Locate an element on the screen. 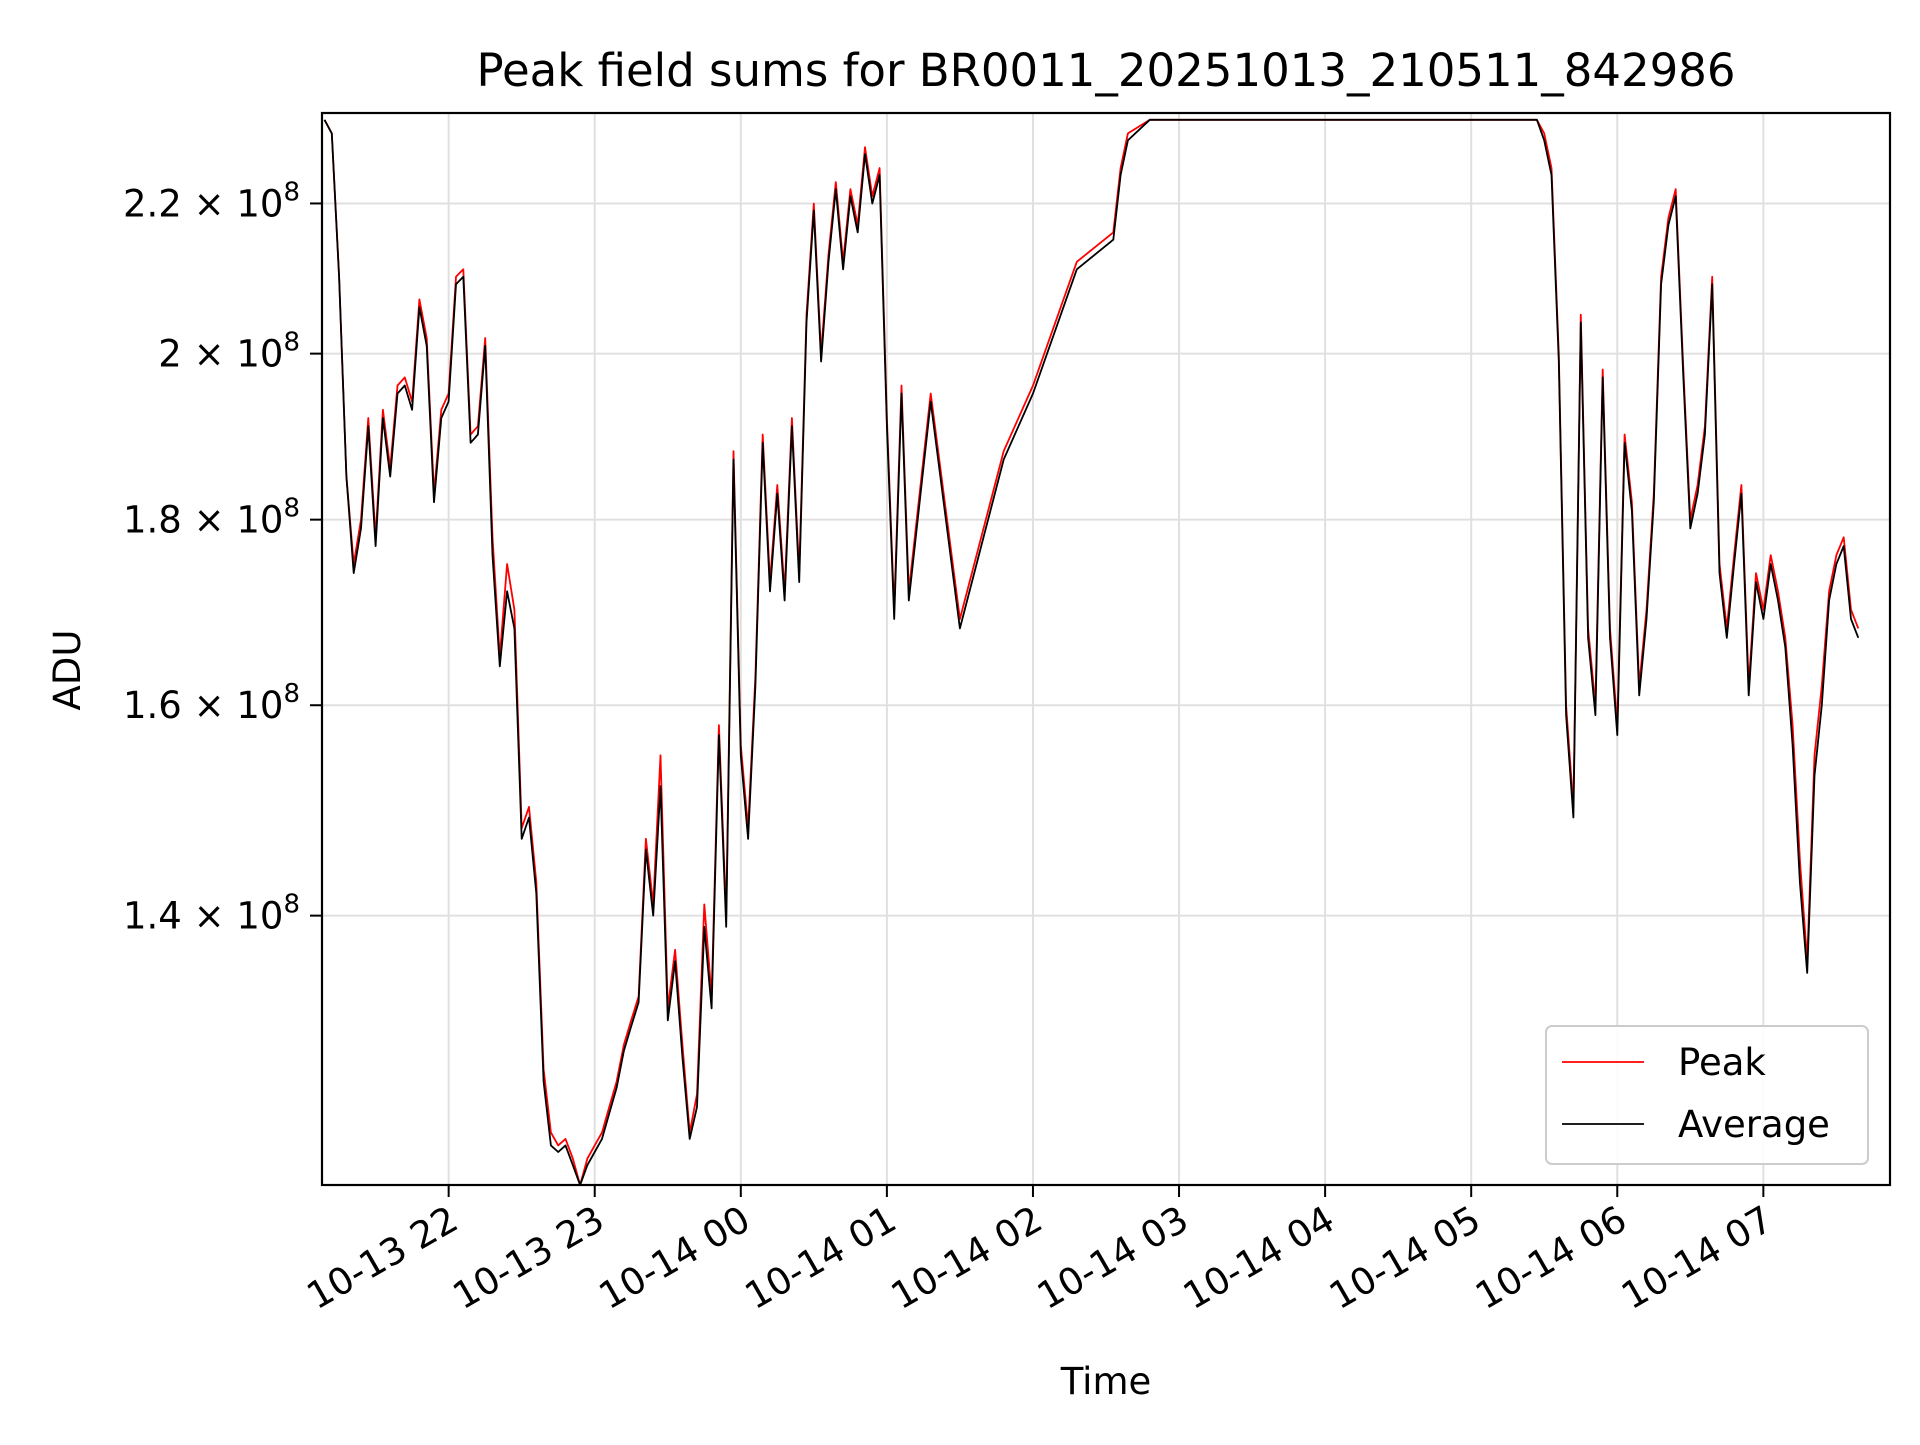  y-axis-label: ADU is located at coordinates (67, 670).